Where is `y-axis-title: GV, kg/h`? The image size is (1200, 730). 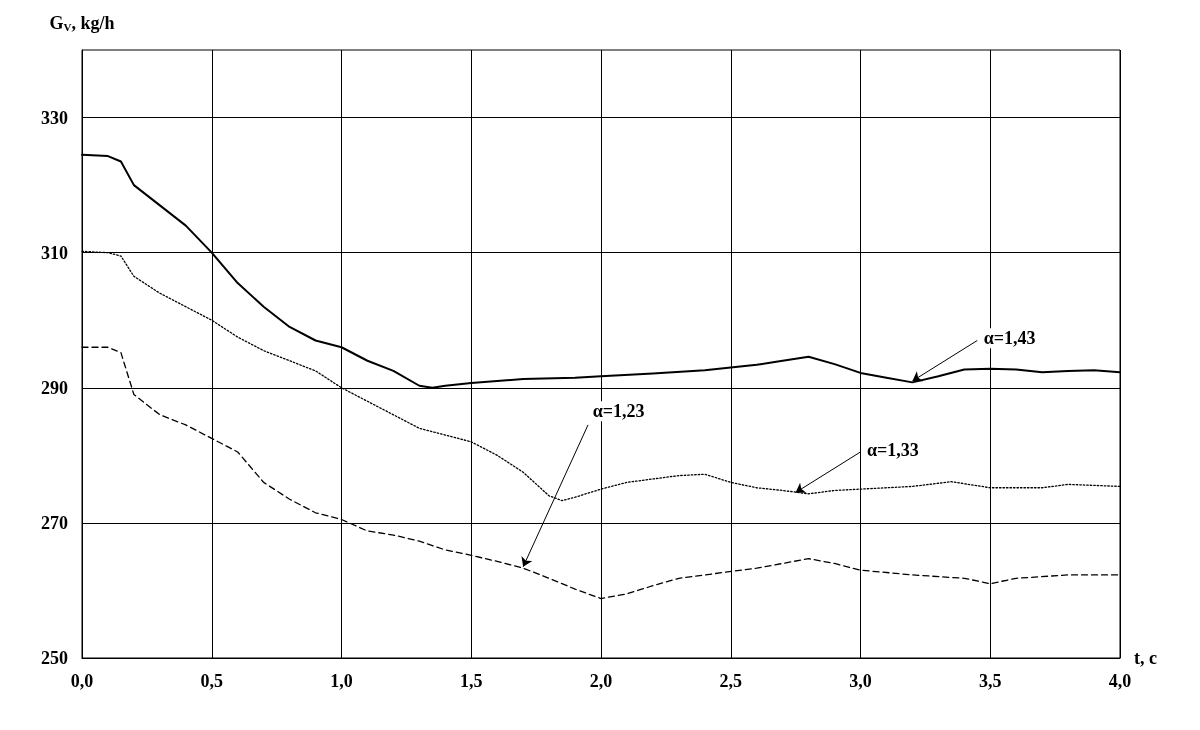
y-axis-title: GV, kg/h is located at coordinates (82, 22).